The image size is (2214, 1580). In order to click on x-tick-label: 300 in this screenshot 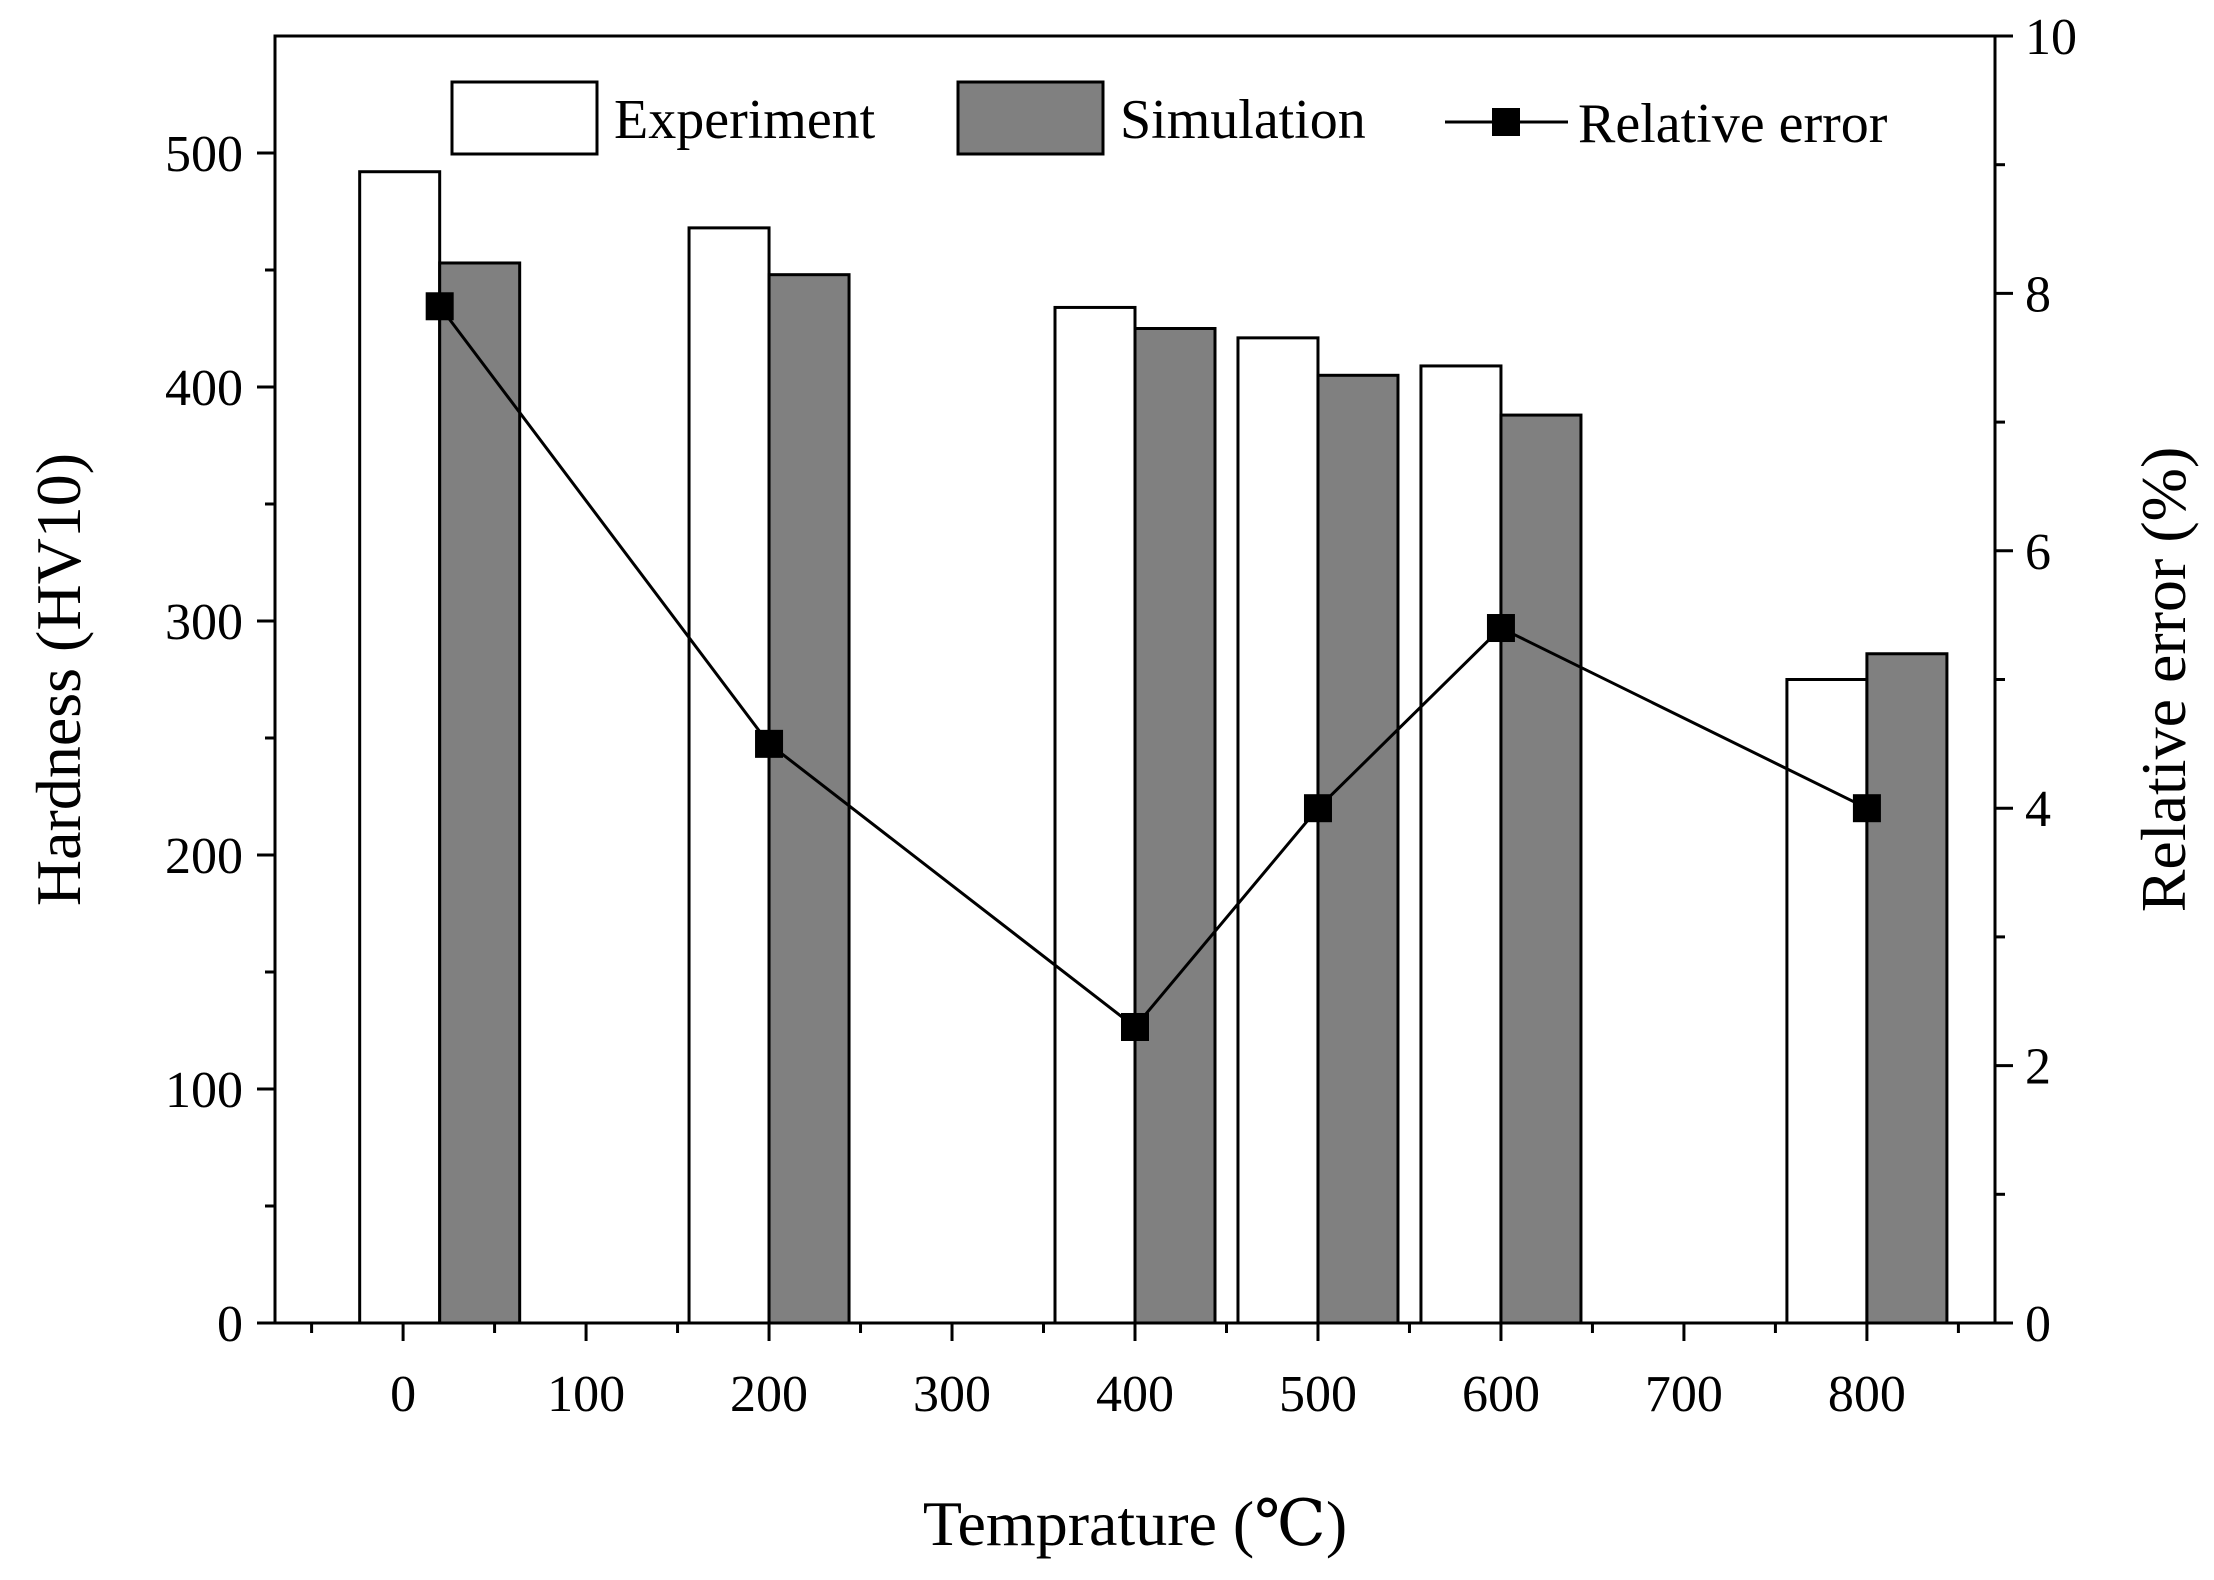, I will do `click(952, 1394)`.